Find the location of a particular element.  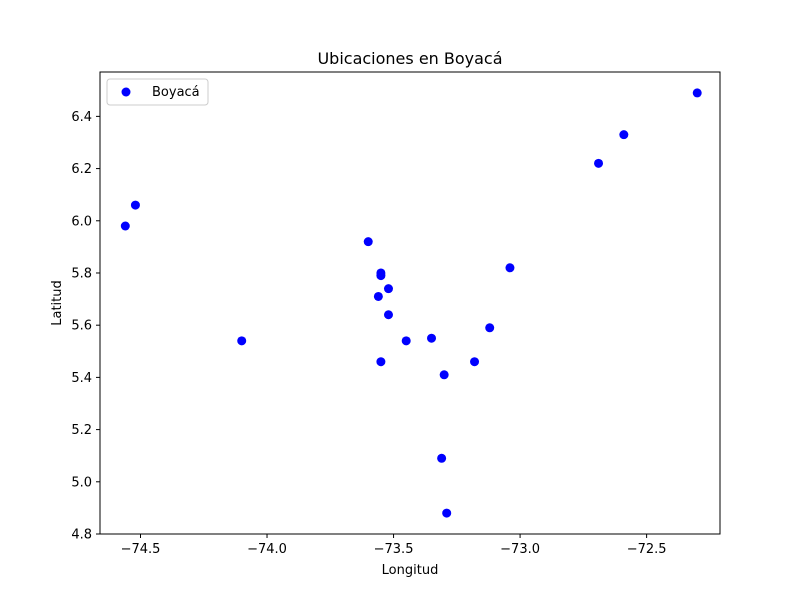

x-tick-label: −74.0 is located at coordinates (267, 549).